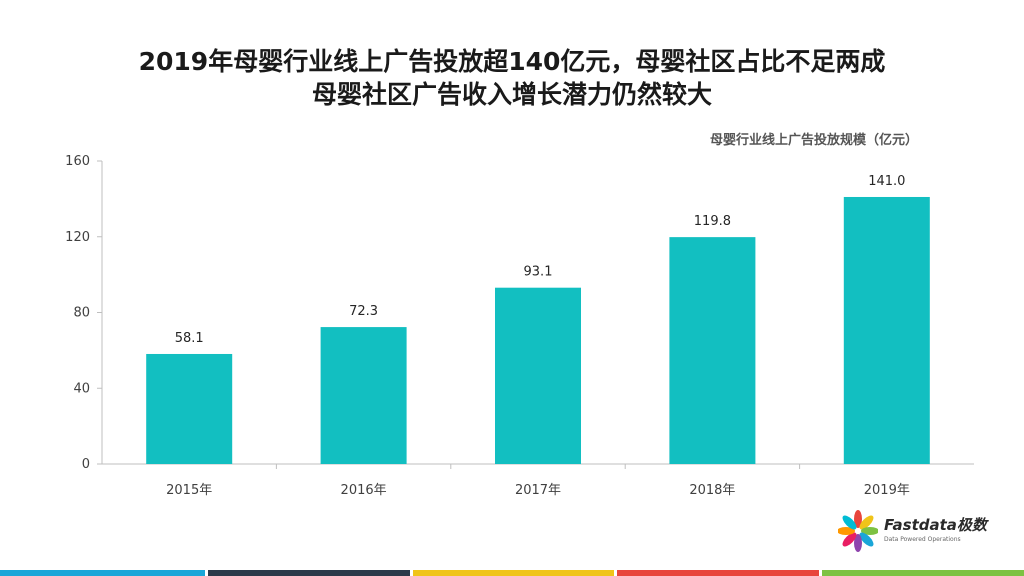 The height and width of the screenshot is (576, 1024). I want to click on y-tick-label: 40, so click(81, 388).